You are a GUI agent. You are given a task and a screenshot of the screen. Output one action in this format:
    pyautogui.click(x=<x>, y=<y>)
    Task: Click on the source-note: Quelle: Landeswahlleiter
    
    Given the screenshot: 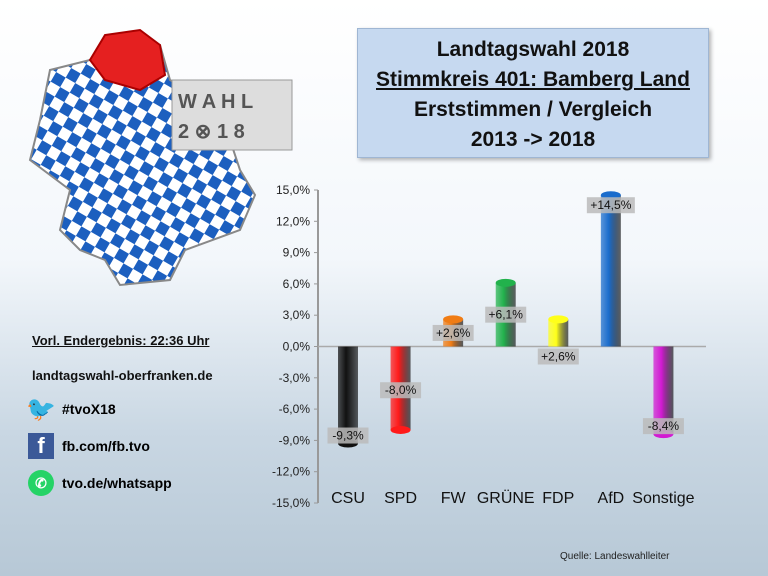 What is the action you would take?
    pyautogui.click(x=615, y=556)
    